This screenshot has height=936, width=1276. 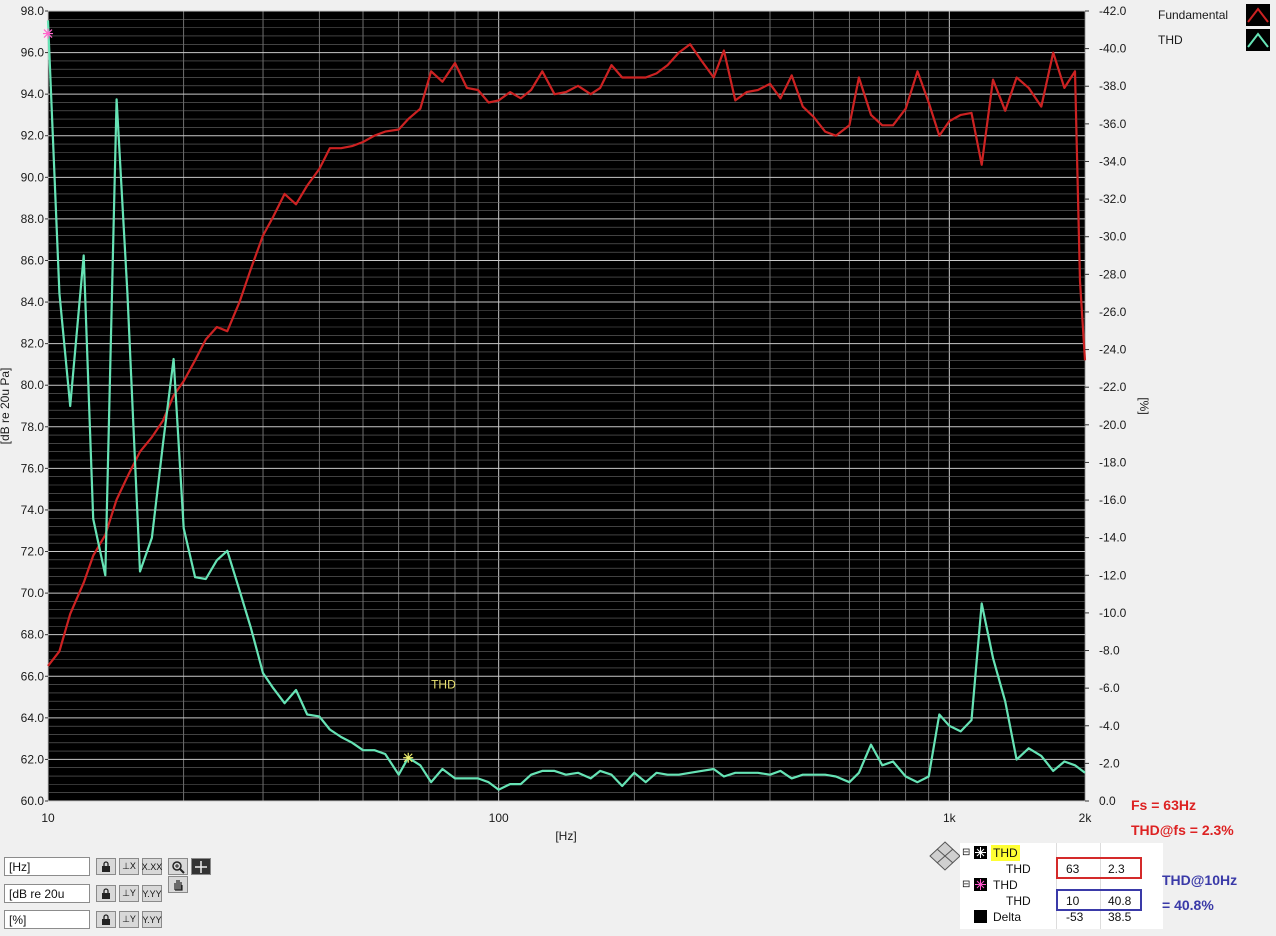 I want to click on legend: Fundamental THD, so click(x=1217, y=27).